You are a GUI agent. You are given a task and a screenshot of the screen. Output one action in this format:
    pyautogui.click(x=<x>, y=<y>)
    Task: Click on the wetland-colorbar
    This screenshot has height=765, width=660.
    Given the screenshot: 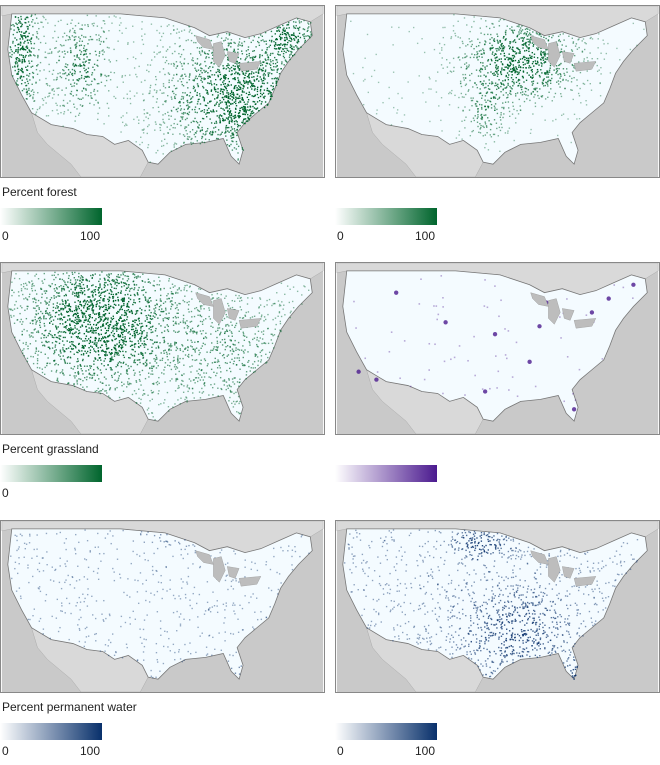 What is the action you would take?
    pyautogui.click(x=386, y=731)
    